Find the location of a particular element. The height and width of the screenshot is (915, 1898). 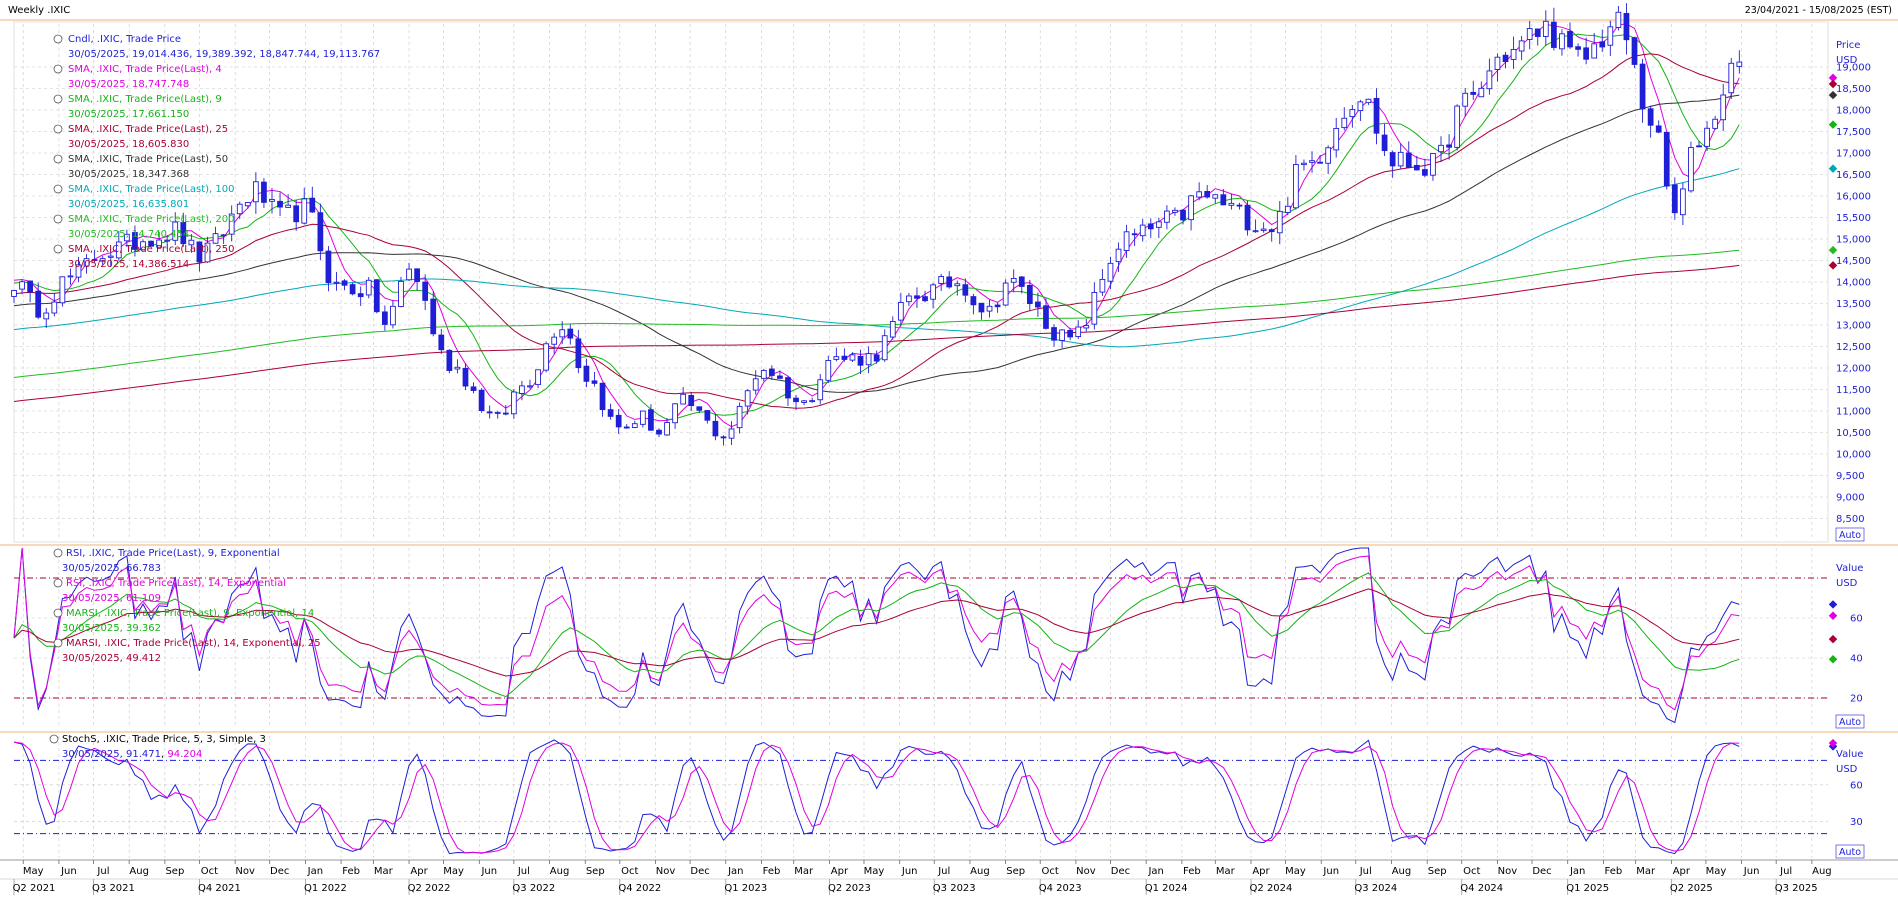

rsi-auto-button is located at coordinates (1850, 721).